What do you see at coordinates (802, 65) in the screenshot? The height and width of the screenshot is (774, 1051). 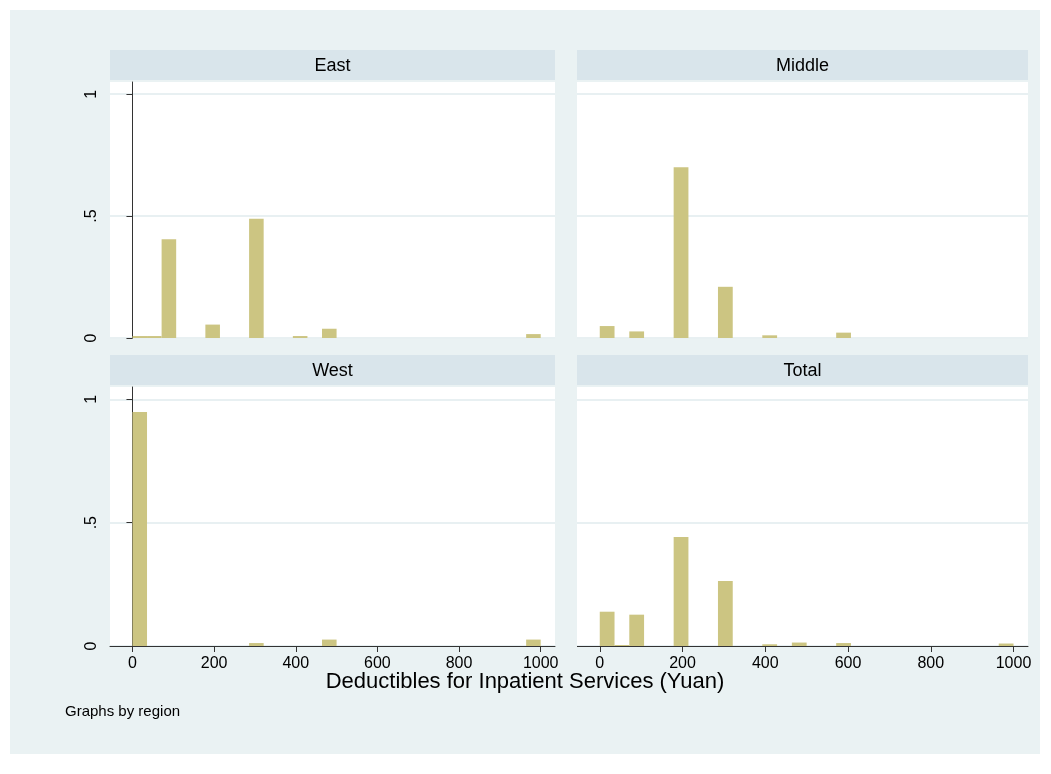 I see `chart-title: Middle` at bounding box center [802, 65].